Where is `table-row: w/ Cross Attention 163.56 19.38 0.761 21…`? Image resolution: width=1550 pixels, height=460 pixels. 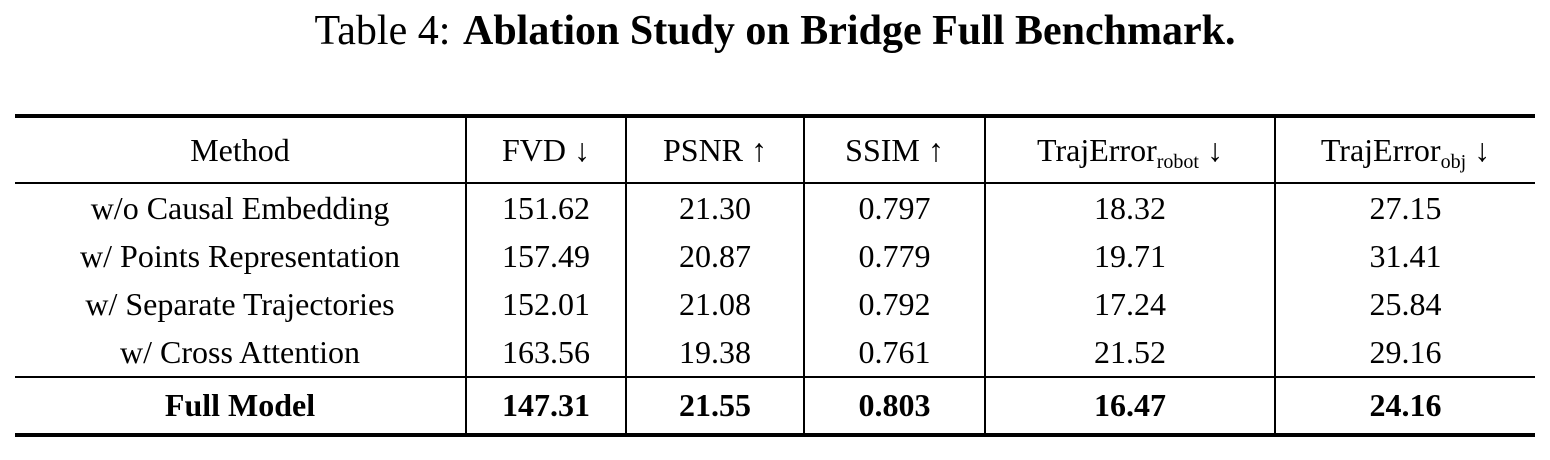 table-row: w/ Cross Attention 163.56 19.38 0.761 21… is located at coordinates (775, 352).